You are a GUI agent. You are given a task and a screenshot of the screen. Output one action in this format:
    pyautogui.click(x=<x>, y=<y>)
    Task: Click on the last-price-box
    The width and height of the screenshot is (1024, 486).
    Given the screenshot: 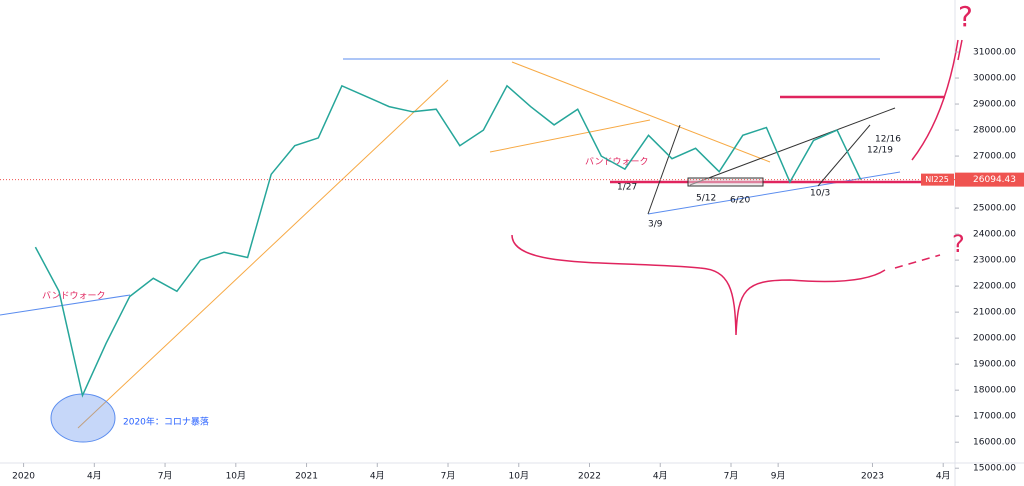 What is the action you would take?
    pyautogui.click(x=989, y=179)
    